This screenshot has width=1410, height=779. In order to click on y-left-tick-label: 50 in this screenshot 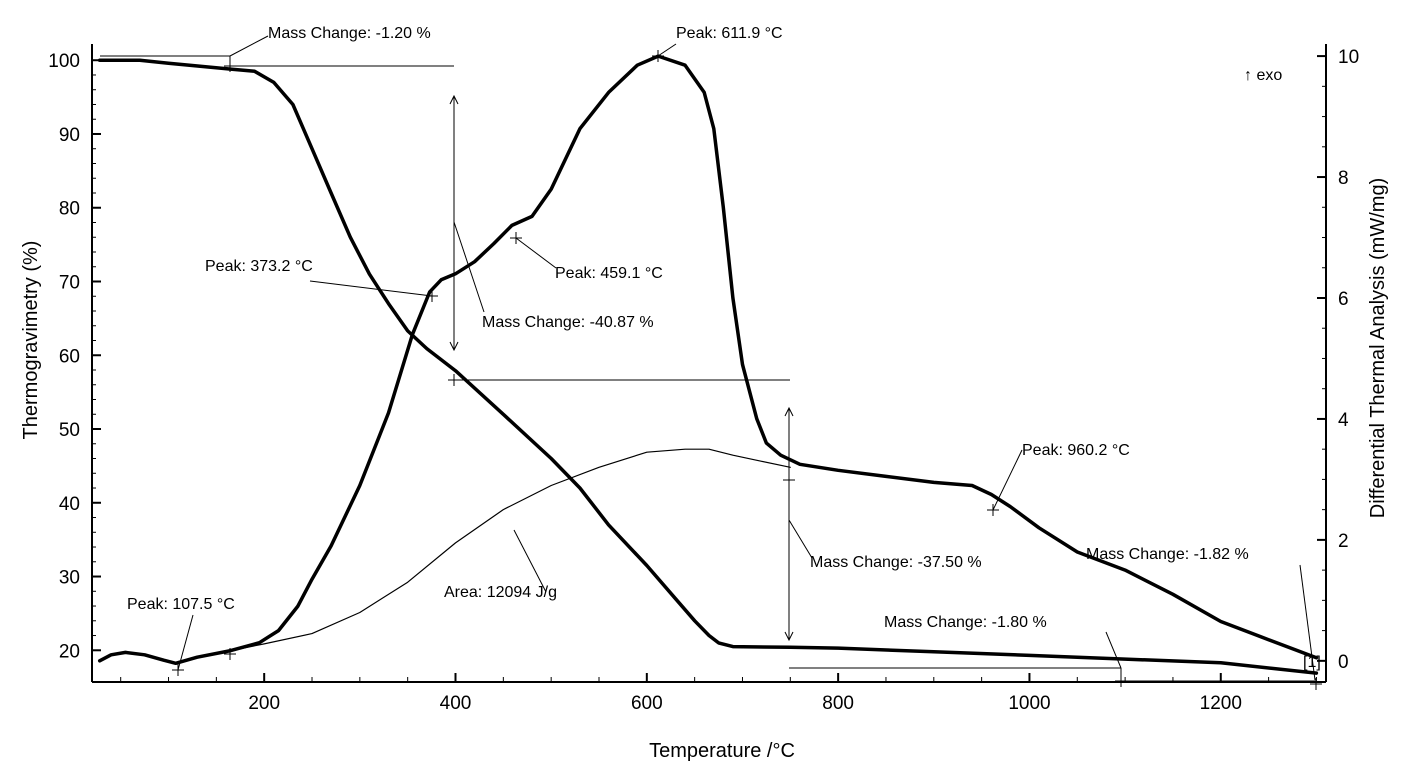, I will do `click(69, 430)`.